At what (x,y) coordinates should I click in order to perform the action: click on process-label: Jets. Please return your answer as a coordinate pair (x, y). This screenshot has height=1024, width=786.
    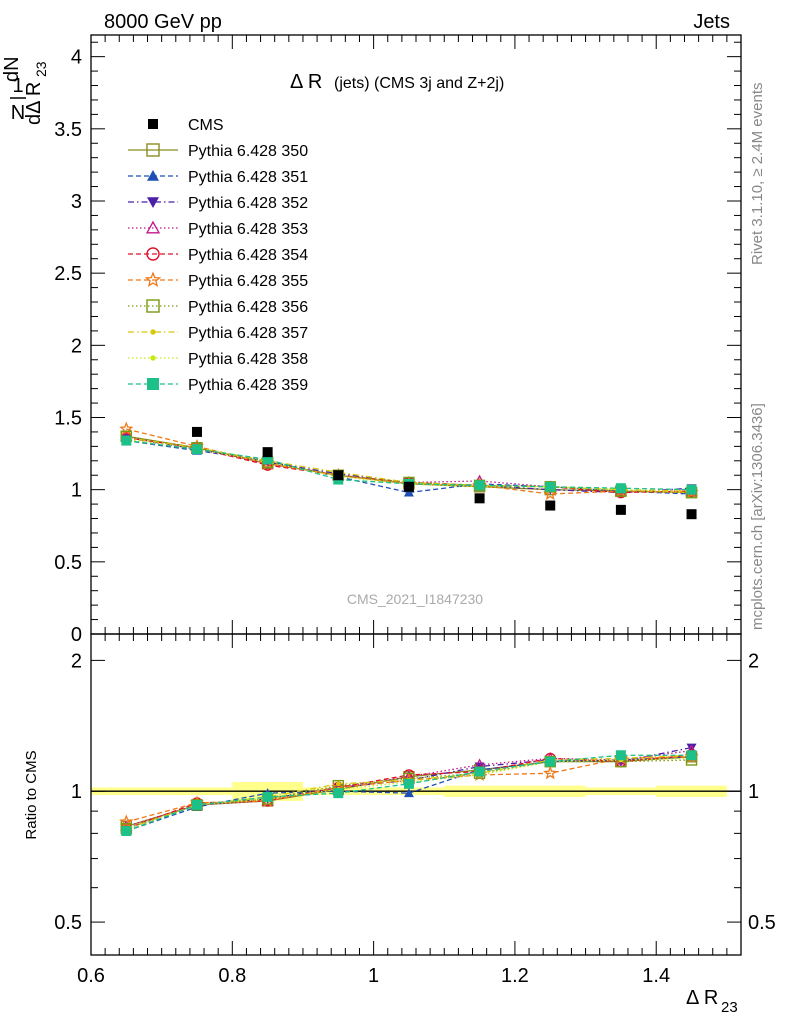
    Looking at the image, I should click on (711, 22).